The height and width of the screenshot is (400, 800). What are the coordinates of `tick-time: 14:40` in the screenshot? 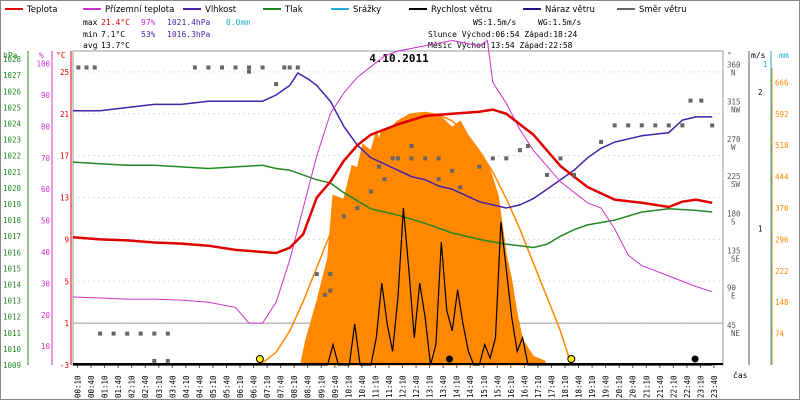 It's located at (470, 386).